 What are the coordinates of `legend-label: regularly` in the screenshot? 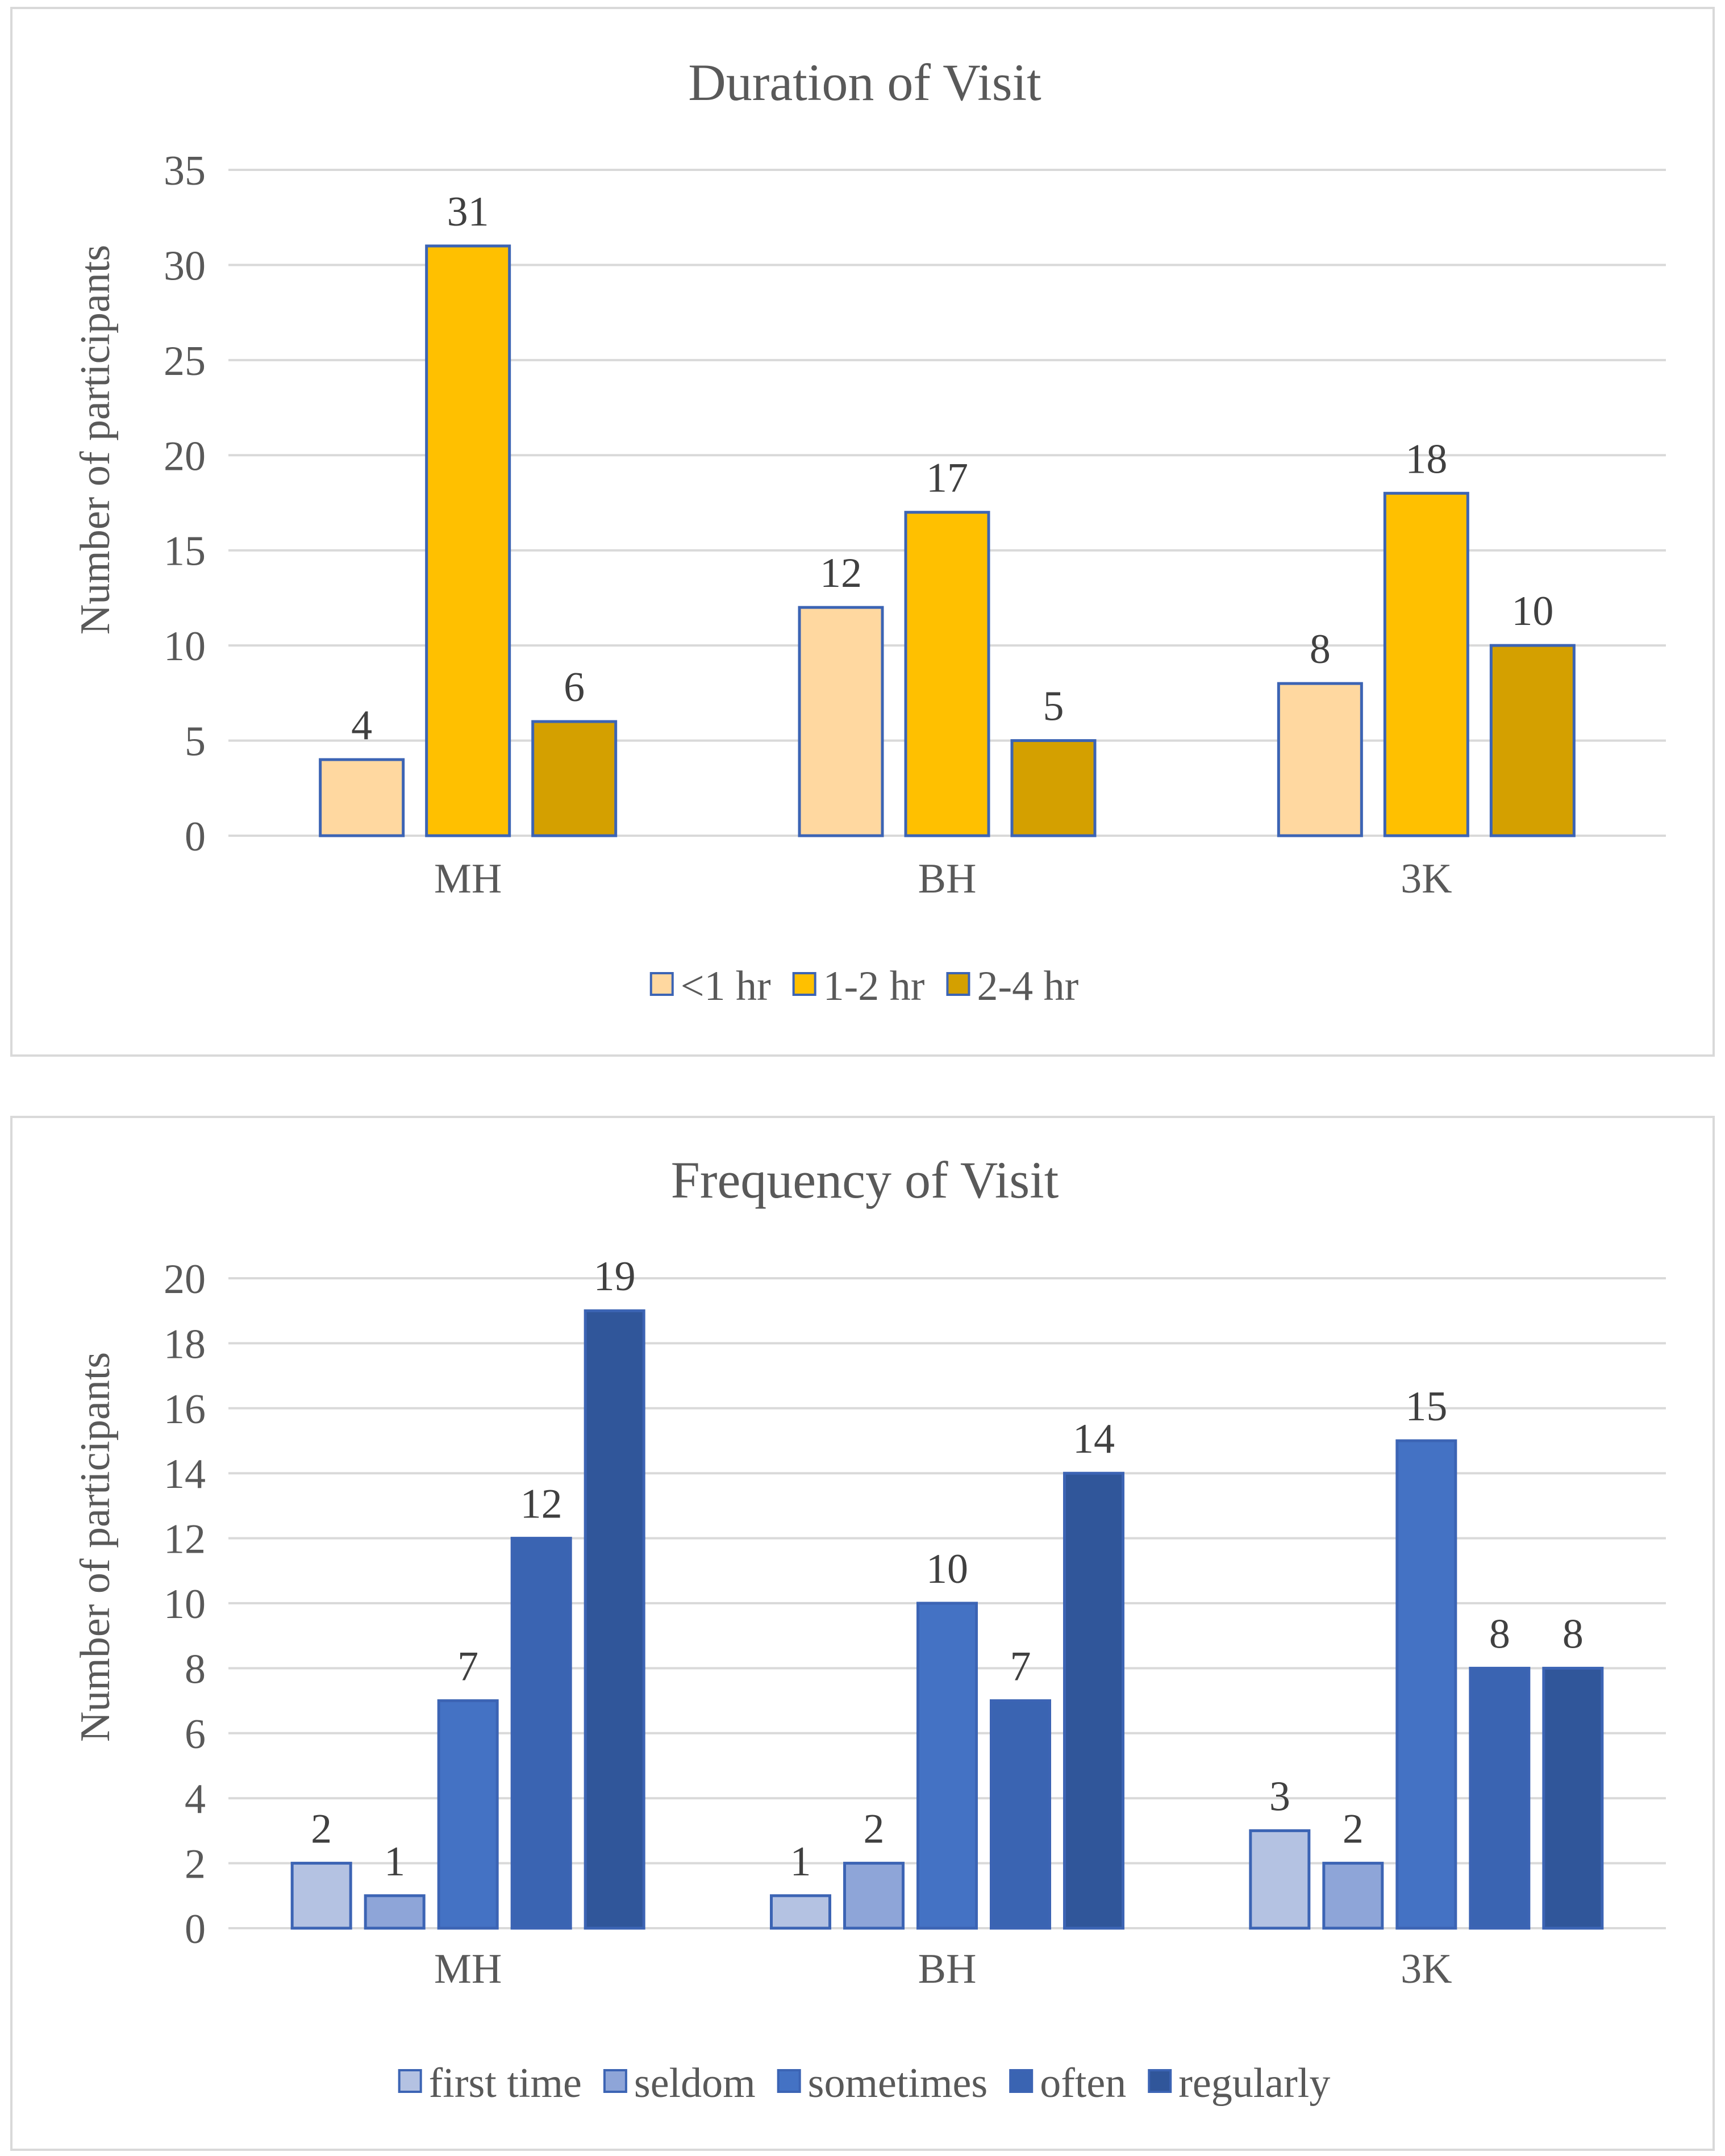 It's located at (1254, 2083).